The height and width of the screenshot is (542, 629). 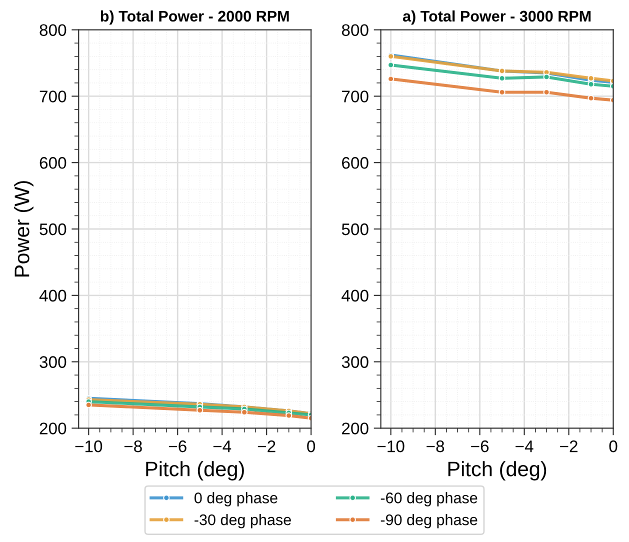 I want to click on legend-label: -30 deg phase, so click(x=242, y=521).